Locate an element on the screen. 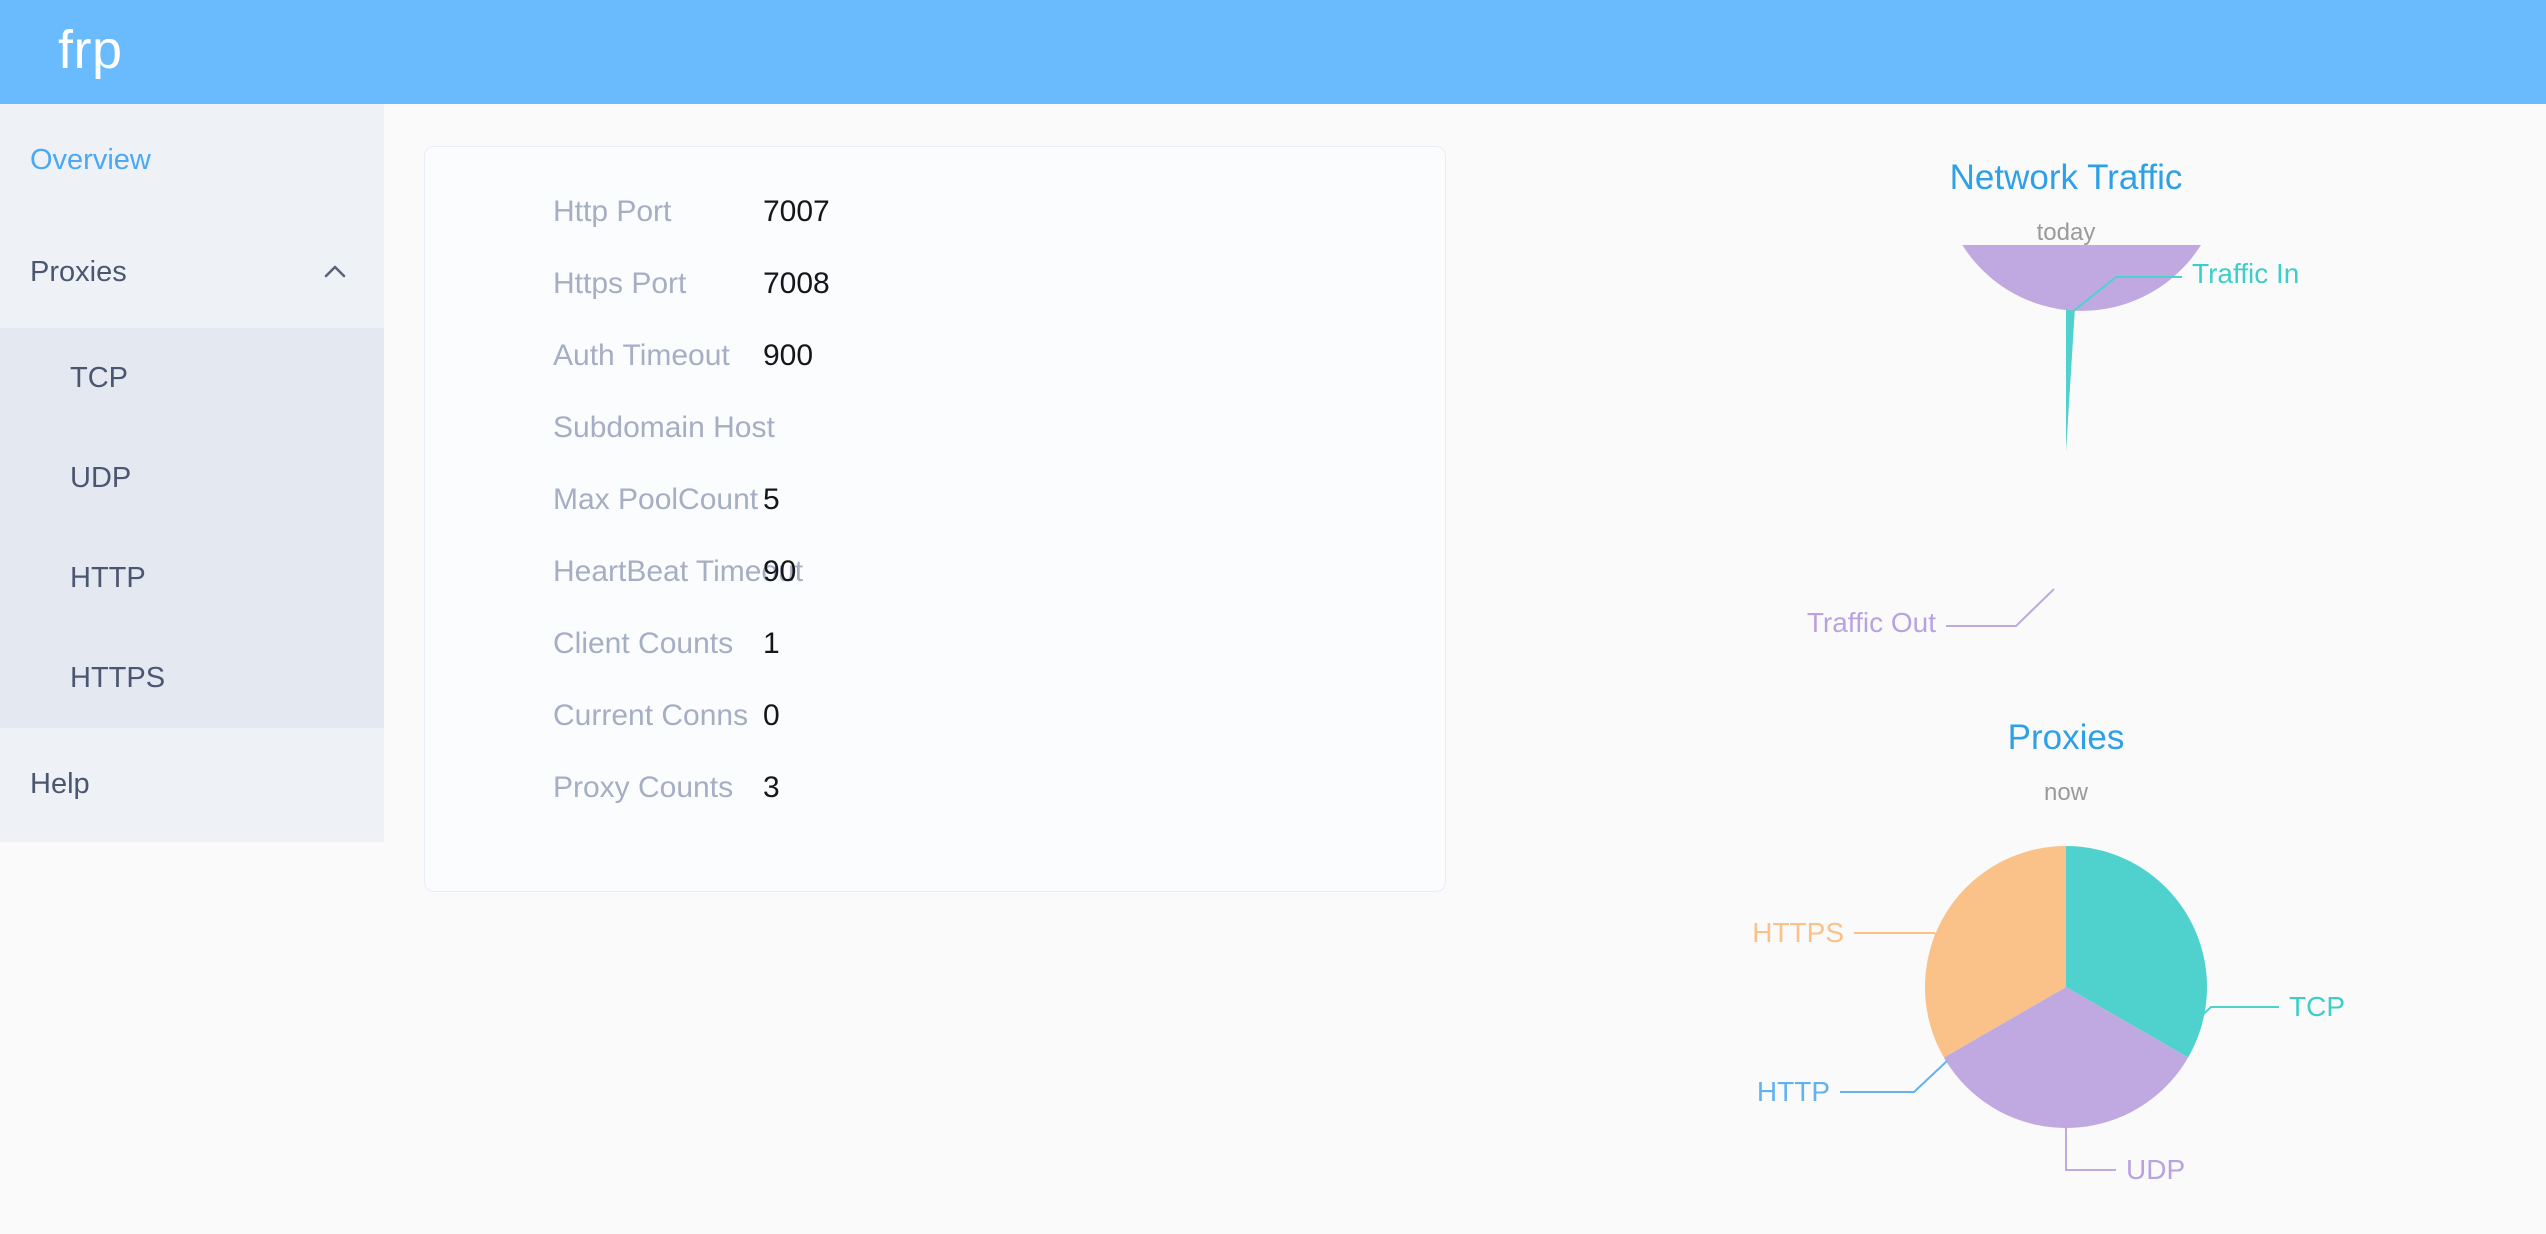  chart-title: Network Traffic is located at coordinates (2066, 177).